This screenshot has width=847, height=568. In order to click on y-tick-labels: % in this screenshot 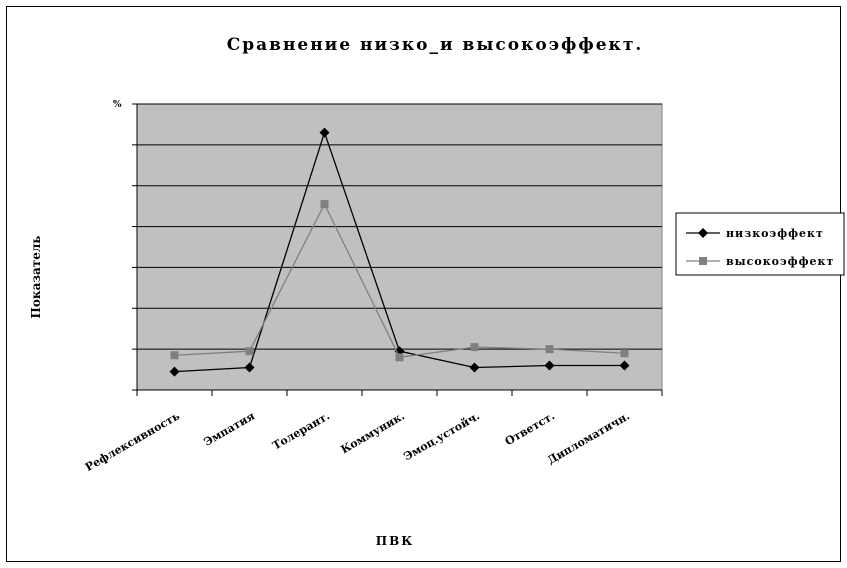, I will do `click(117, 105)`.